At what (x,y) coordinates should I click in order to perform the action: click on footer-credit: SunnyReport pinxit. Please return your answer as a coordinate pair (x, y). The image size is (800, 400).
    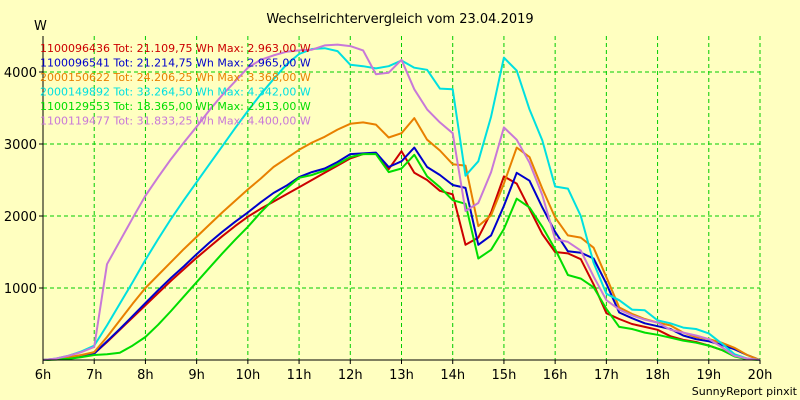
    Looking at the image, I should click on (745, 391).